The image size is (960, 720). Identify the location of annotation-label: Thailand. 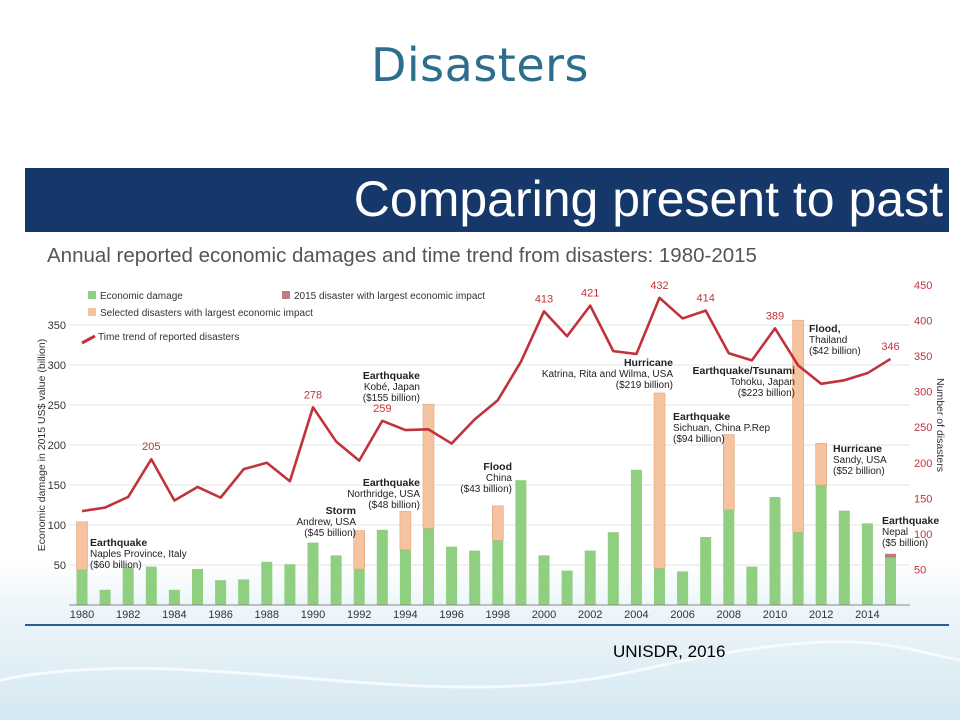
(828, 340).